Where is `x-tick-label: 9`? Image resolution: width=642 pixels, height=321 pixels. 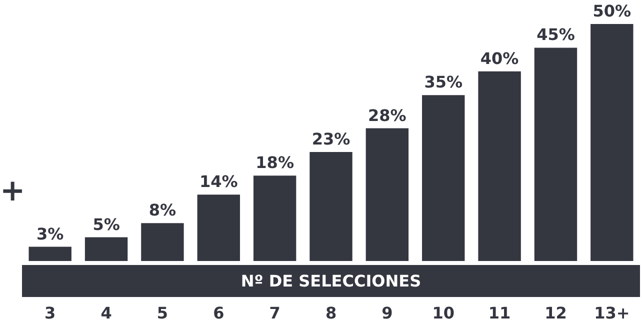
x-tick-label: 9 is located at coordinates (387, 312).